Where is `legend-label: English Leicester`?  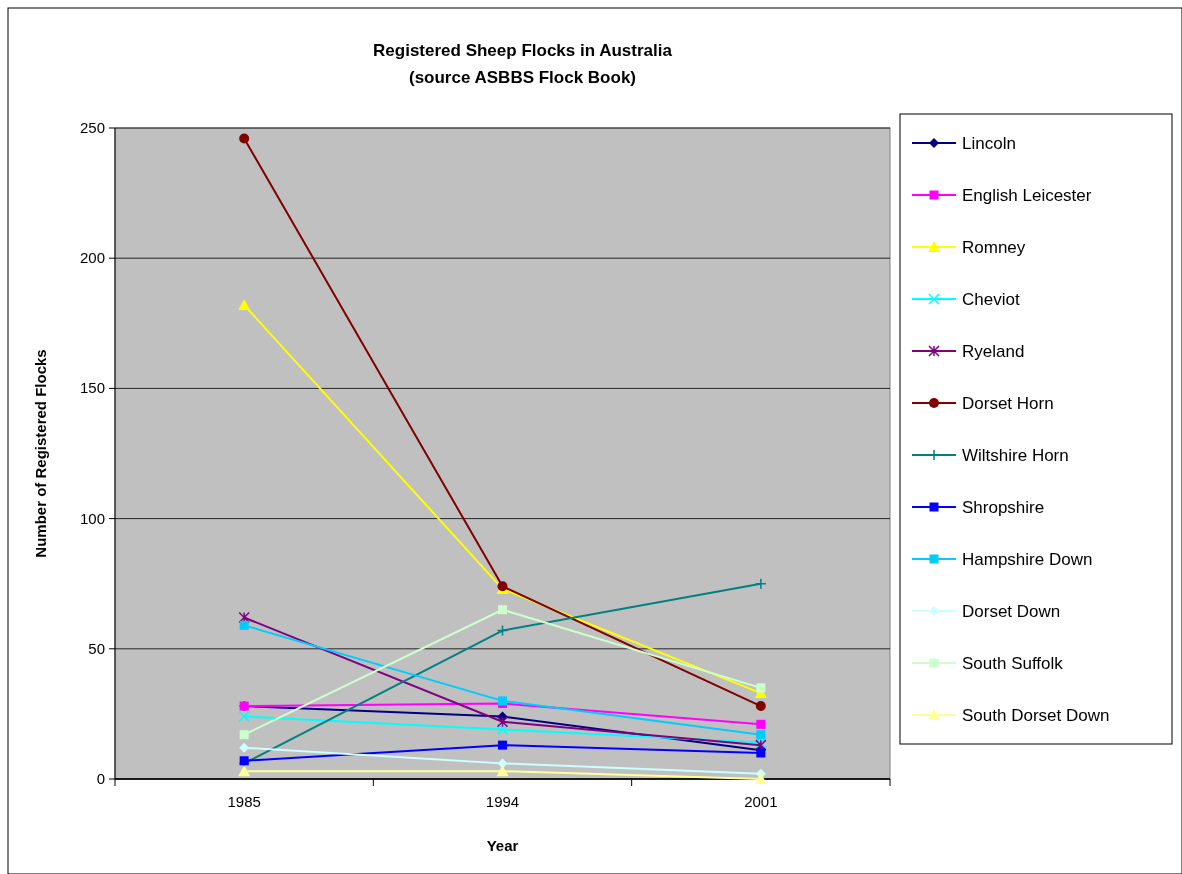 legend-label: English Leicester is located at coordinates (1027, 195).